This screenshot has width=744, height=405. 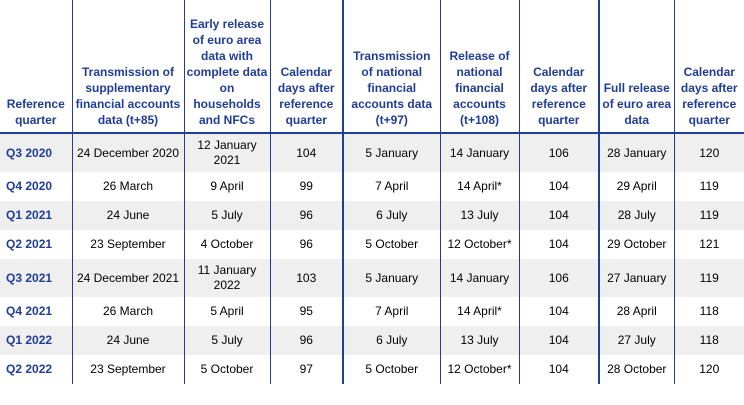 What do you see at coordinates (36, 152) in the screenshot?
I see `reference-quarter-cell: Q3 2020` at bounding box center [36, 152].